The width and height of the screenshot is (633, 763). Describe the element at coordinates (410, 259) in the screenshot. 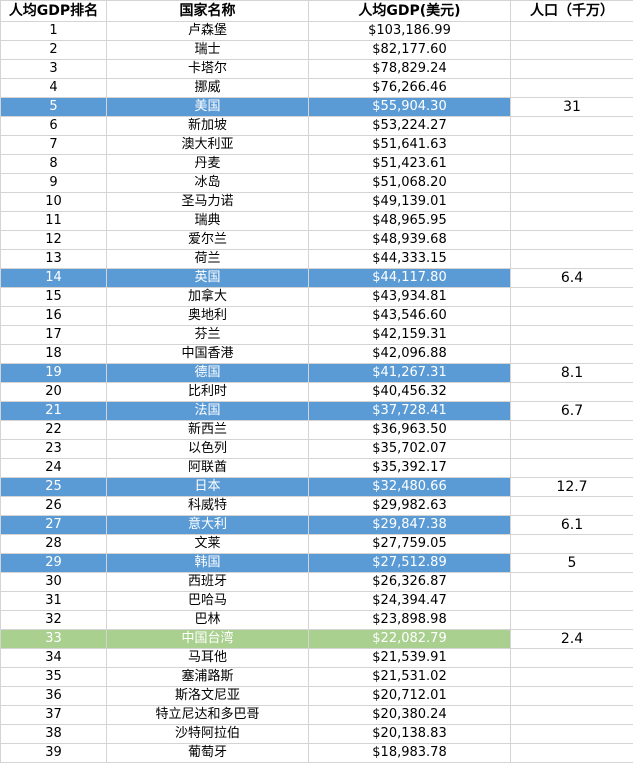

I see `gdp-cell: $44,333.15` at that location.